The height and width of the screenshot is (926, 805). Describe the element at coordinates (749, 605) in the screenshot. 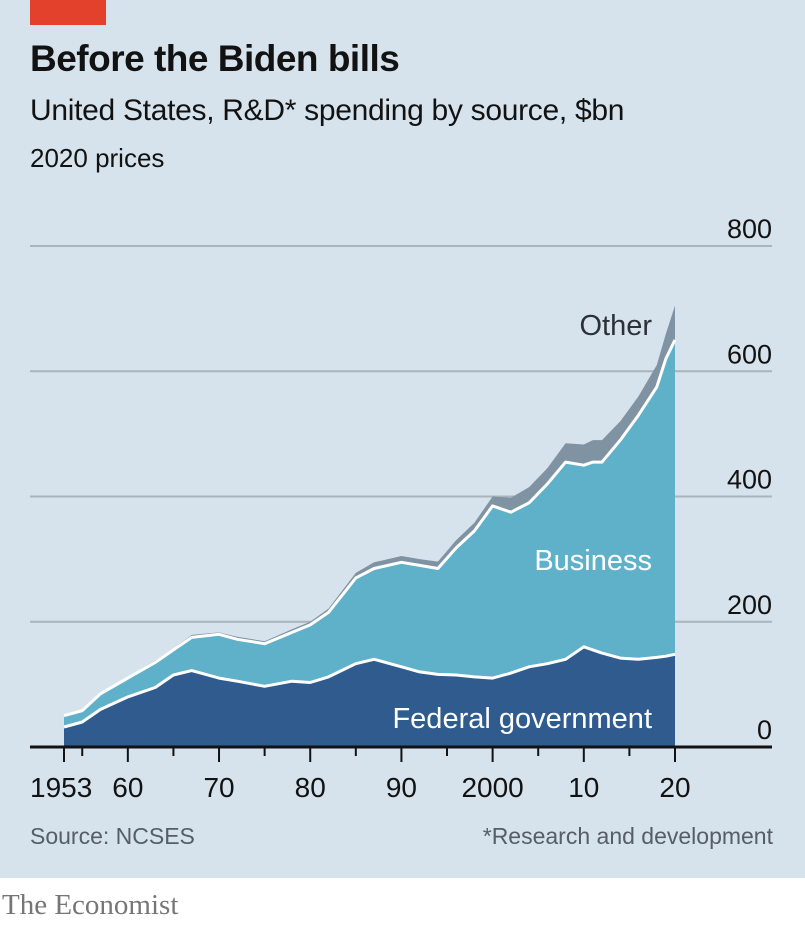

I see `y-tick-label-200: 200` at that location.